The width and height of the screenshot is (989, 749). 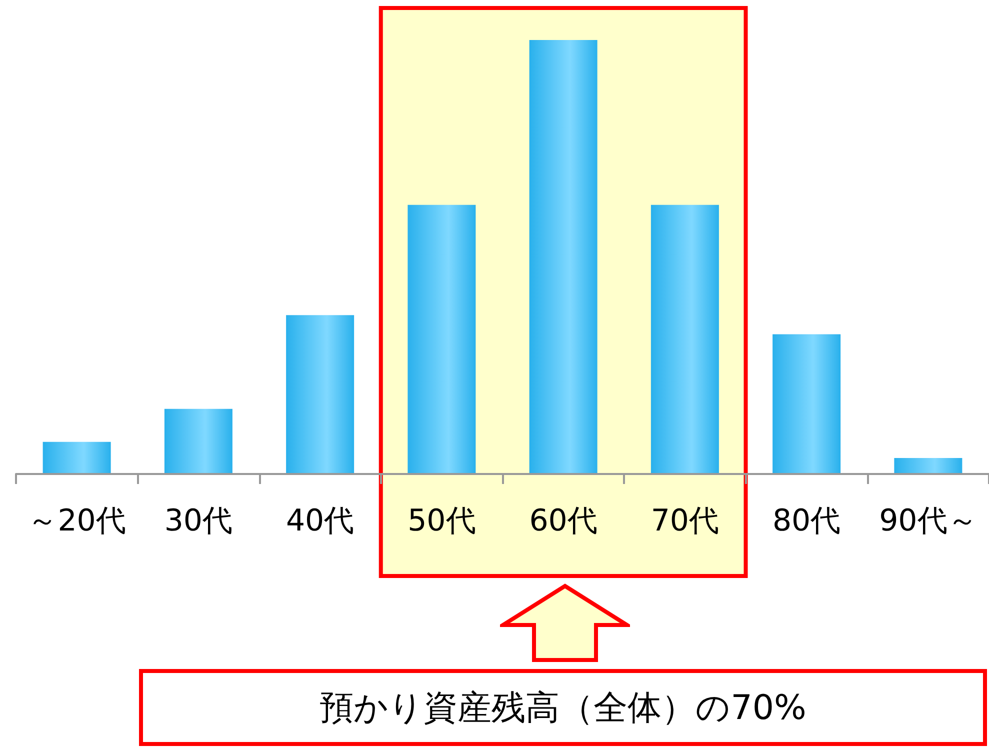 I want to click on x-tick-label: 90代～, so click(x=928, y=521).